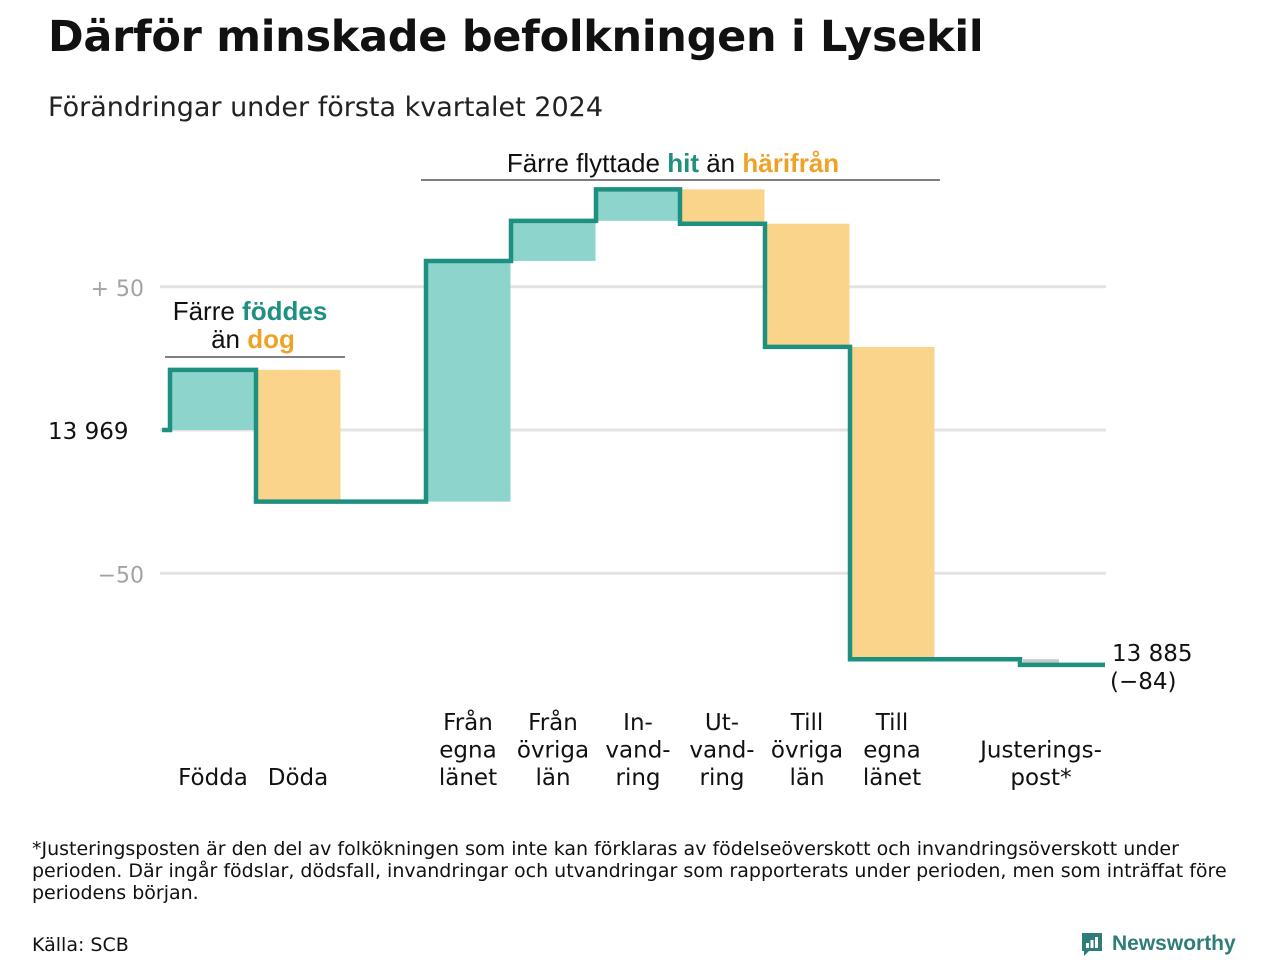  I want to click on category-label: Döda, so click(298, 778).